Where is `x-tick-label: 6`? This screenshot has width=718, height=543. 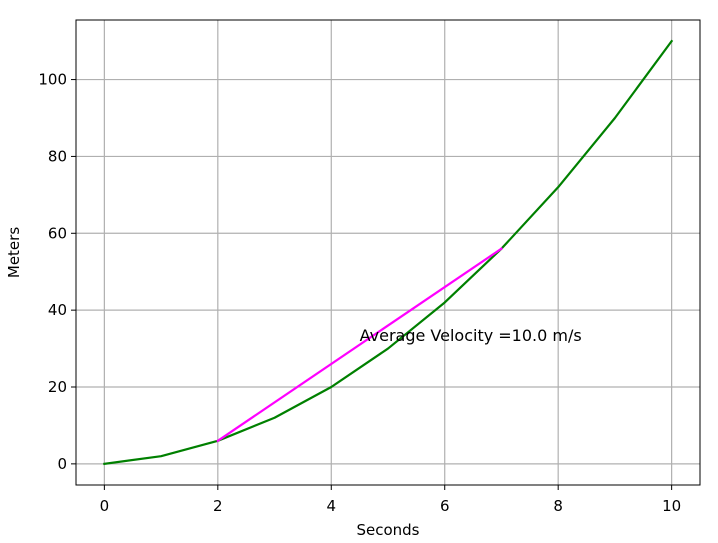 x-tick-label: 6 is located at coordinates (445, 506).